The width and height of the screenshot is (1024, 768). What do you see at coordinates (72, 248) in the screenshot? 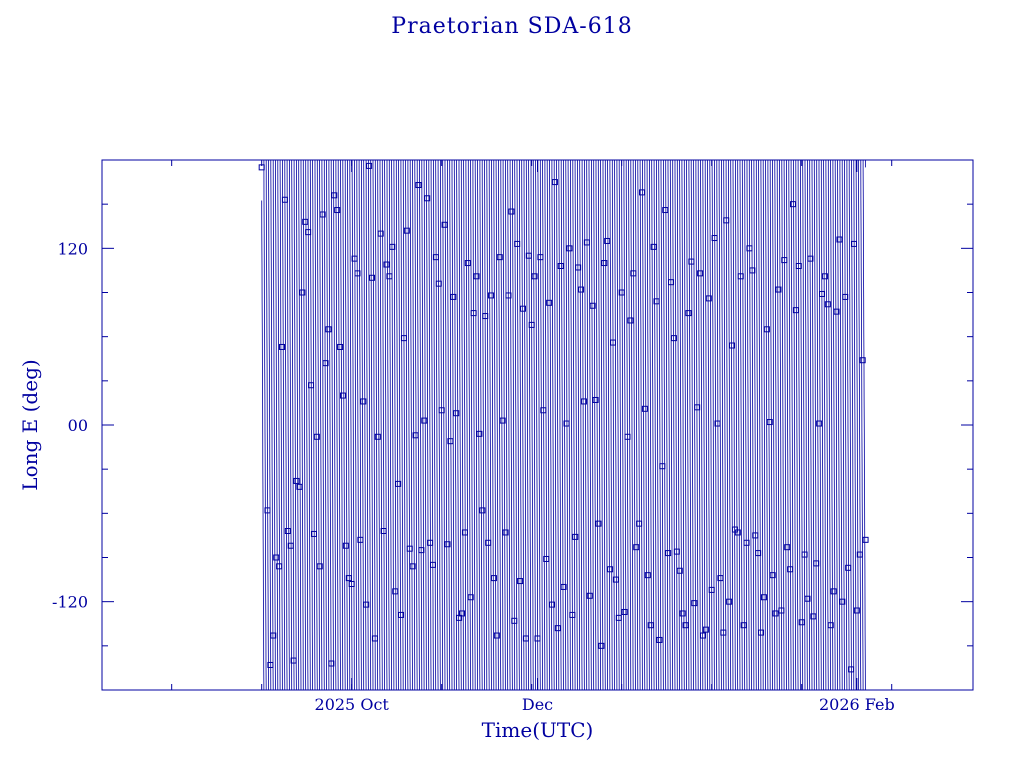
I see `y-tick-label: 120` at bounding box center [72, 248].